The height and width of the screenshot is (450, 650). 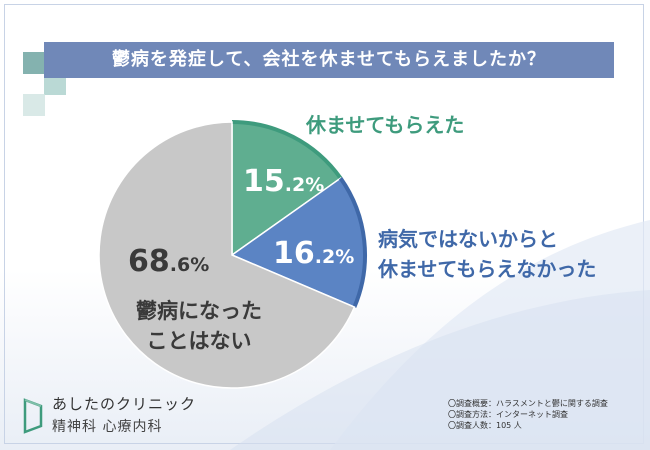 I want to click on pct-num: 15, so click(x=264, y=181).